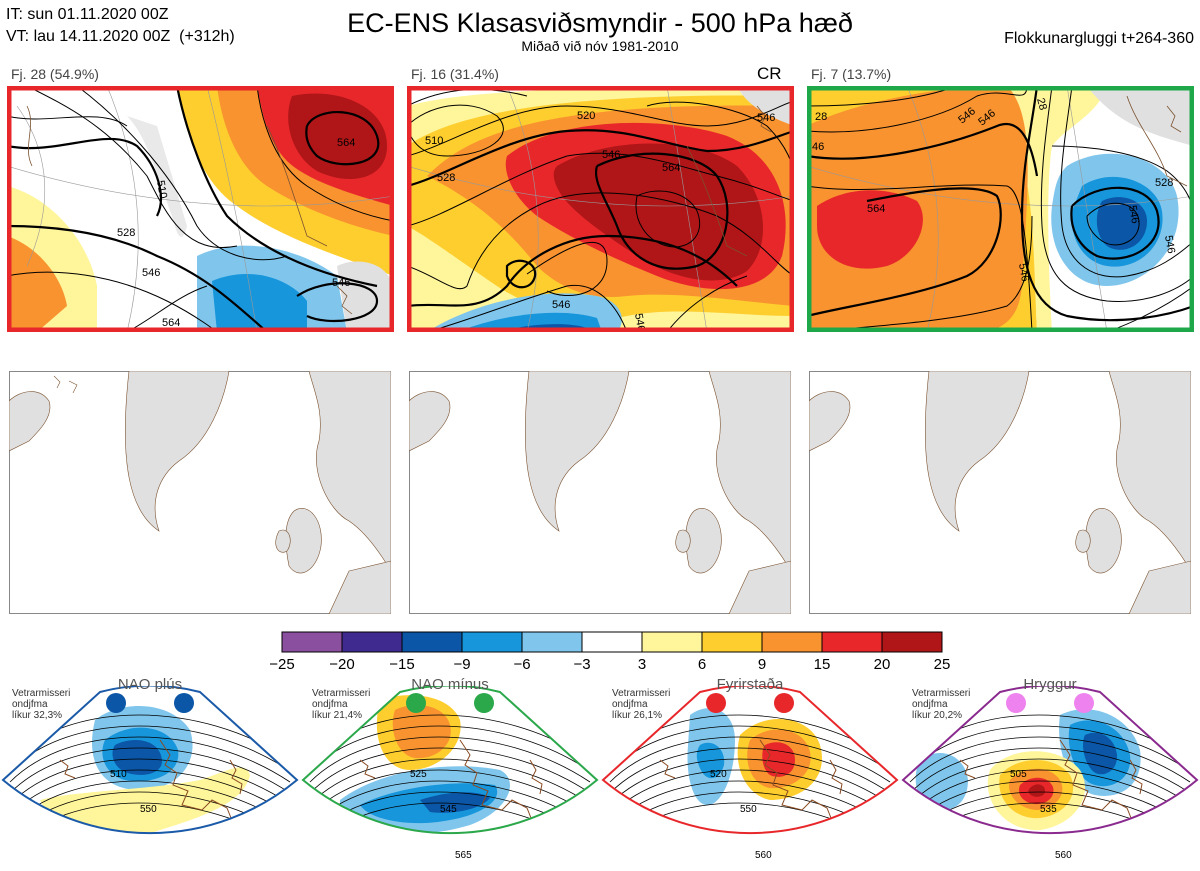 The height and width of the screenshot is (871, 1200). Describe the element at coordinates (282, 664) in the screenshot. I see `colorbar-tick-label: −25` at that location.